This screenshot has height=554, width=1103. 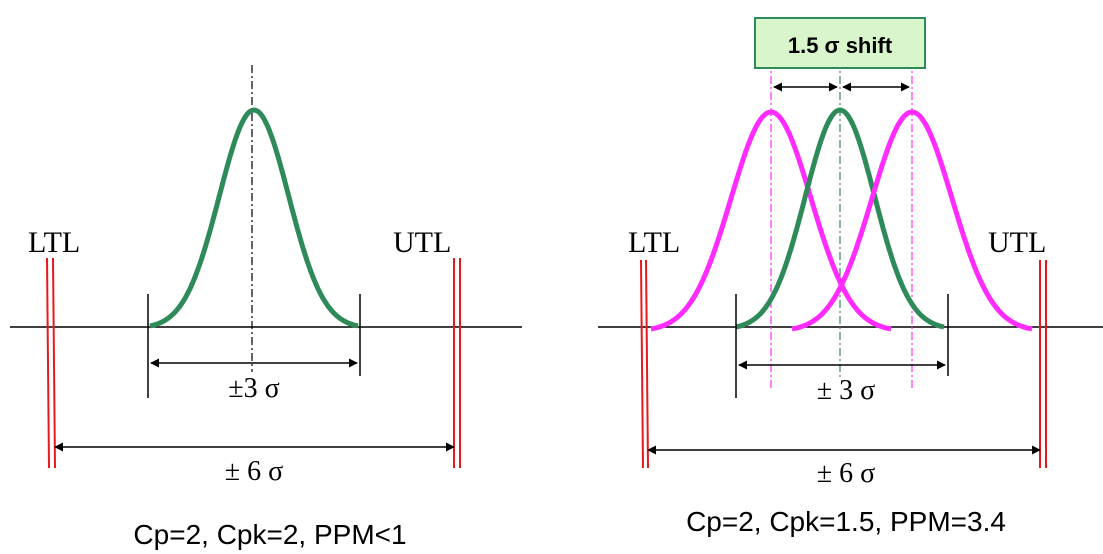 I want to click on left-six-sigma-label: ± 6 σ, so click(x=254, y=471).